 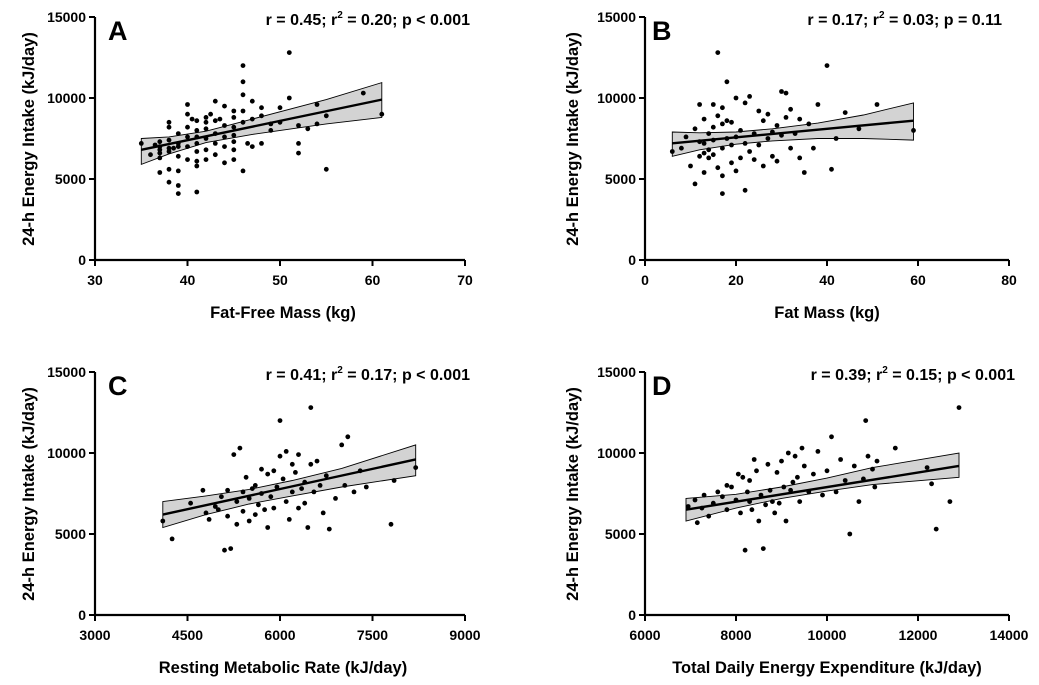 What do you see at coordinates (368, 19) in the screenshot?
I see `stats-a: r = 0.45; r2 = 0.20; p < 0.001` at bounding box center [368, 19].